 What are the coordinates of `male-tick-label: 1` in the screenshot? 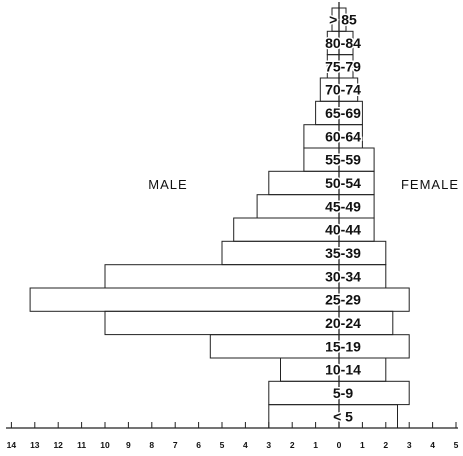 It's located at (315, 445).